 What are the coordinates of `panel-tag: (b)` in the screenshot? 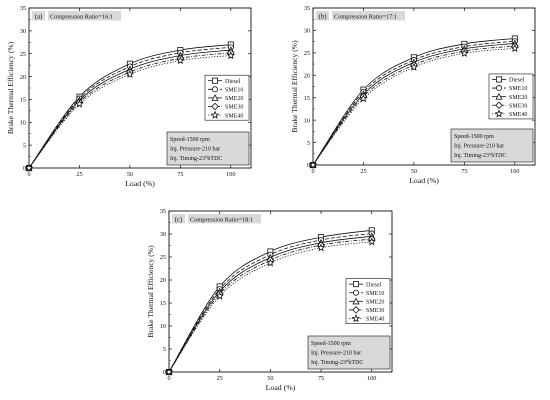 It's located at (323, 17).